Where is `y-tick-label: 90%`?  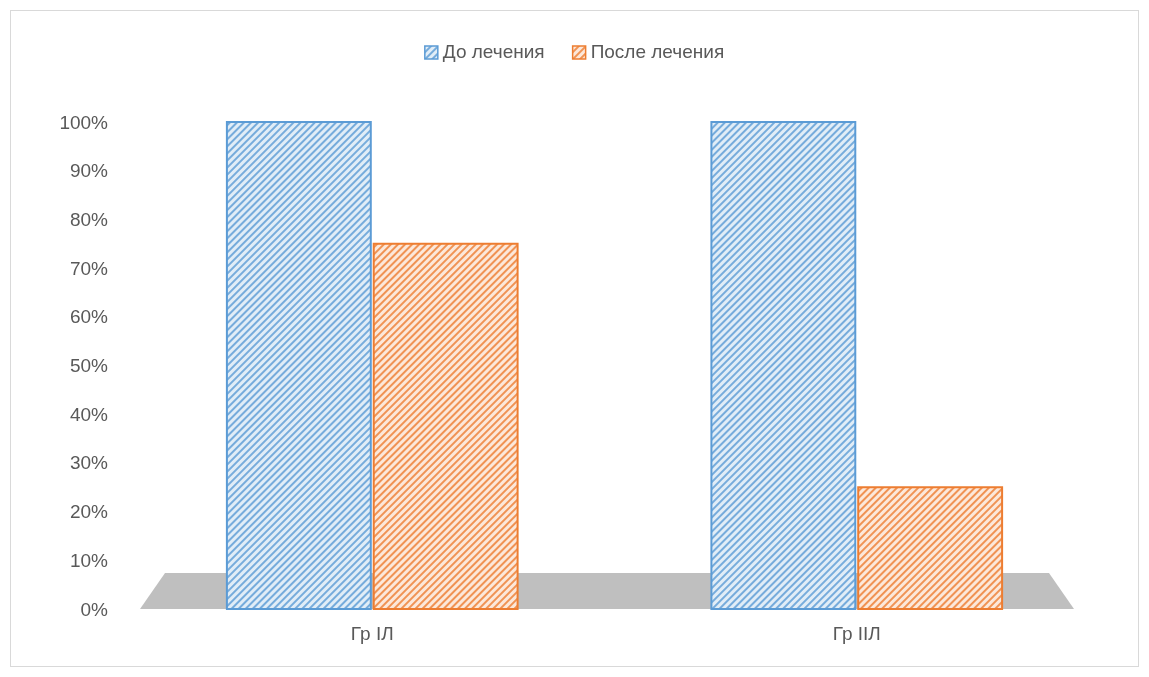 y-tick-label: 90% is located at coordinates (89, 171).